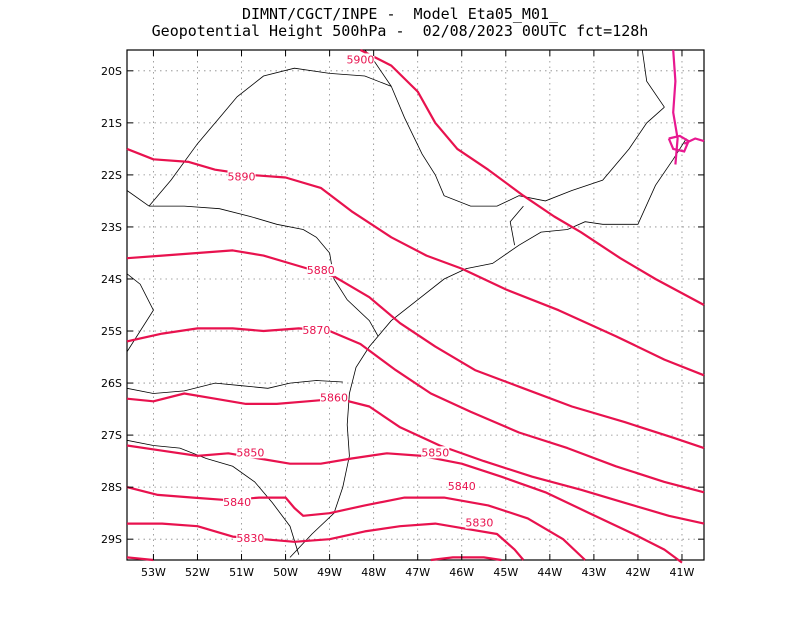  Describe the element at coordinates (505, 572) in the screenshot. I see `lon-tick-label: 45W` at that location.